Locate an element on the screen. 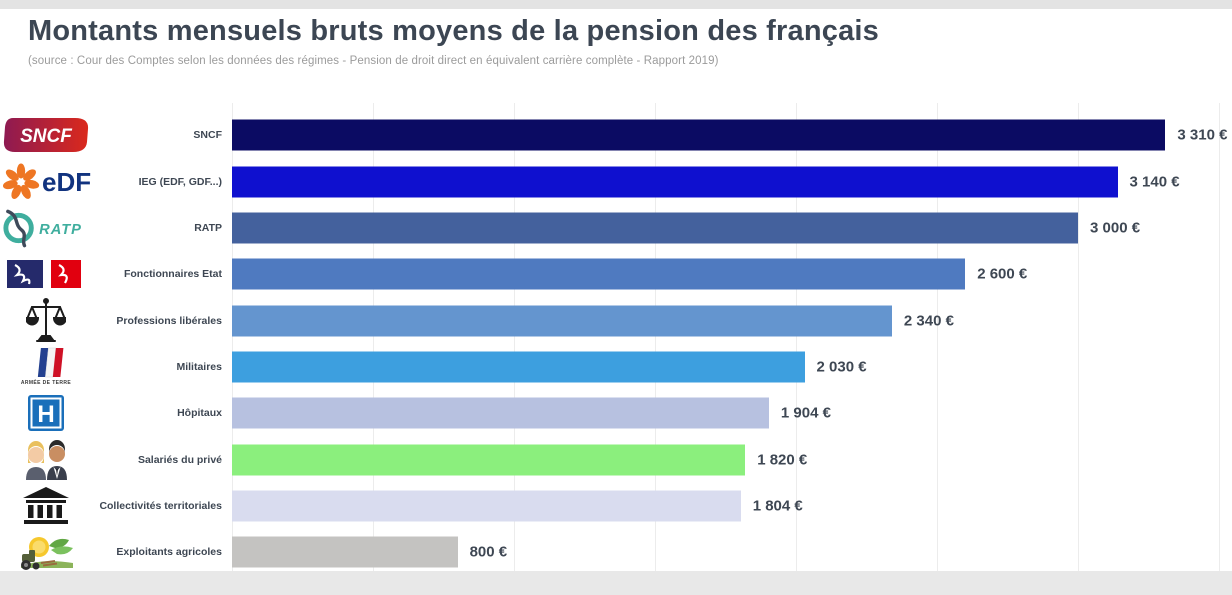 This screenshot has width=1232, height=595. value-label: 3 000 € is located at coordinates (1115, 228).